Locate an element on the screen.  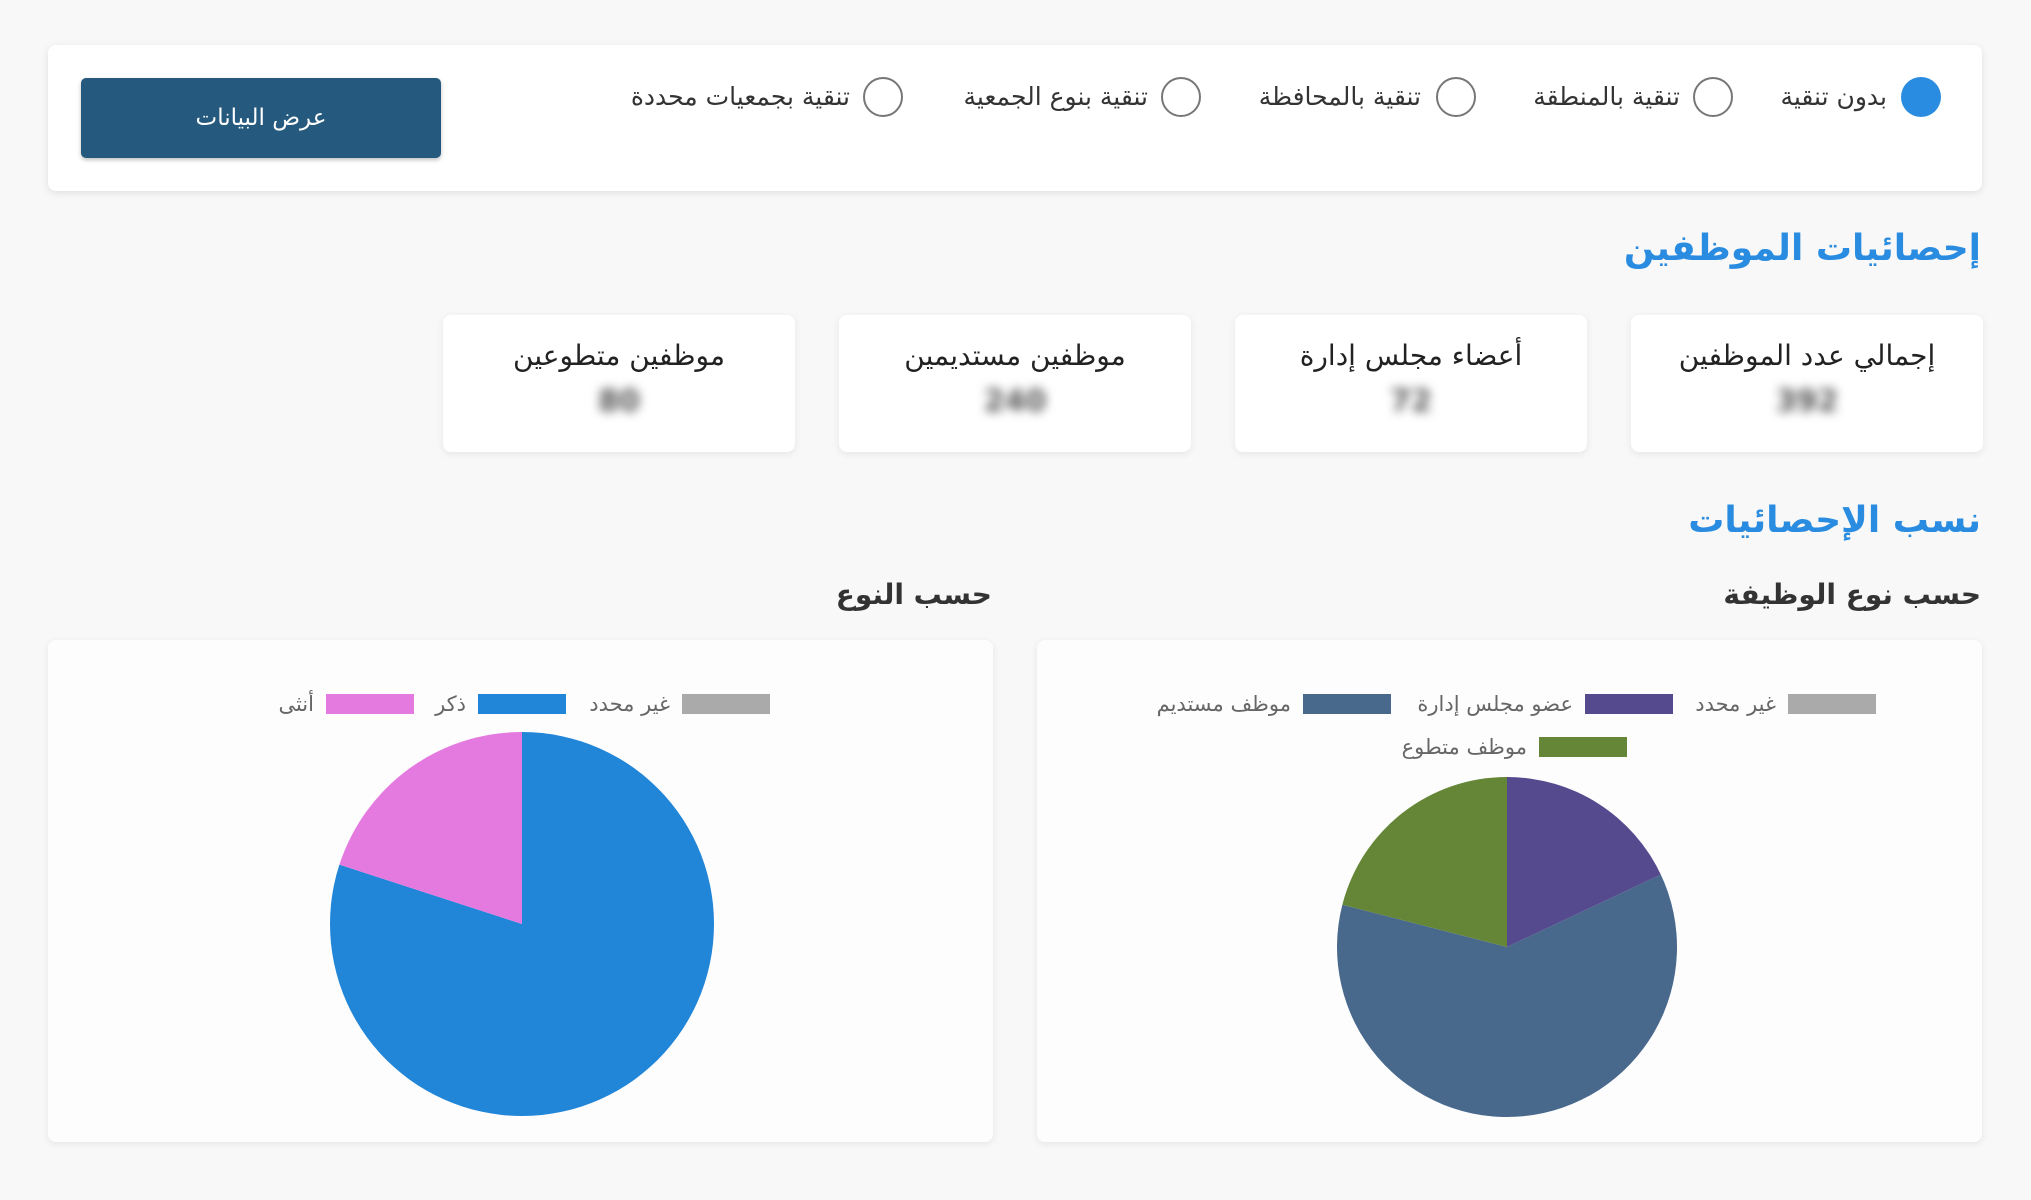
legend-item: أنثى is located at coordinates (346, 704).